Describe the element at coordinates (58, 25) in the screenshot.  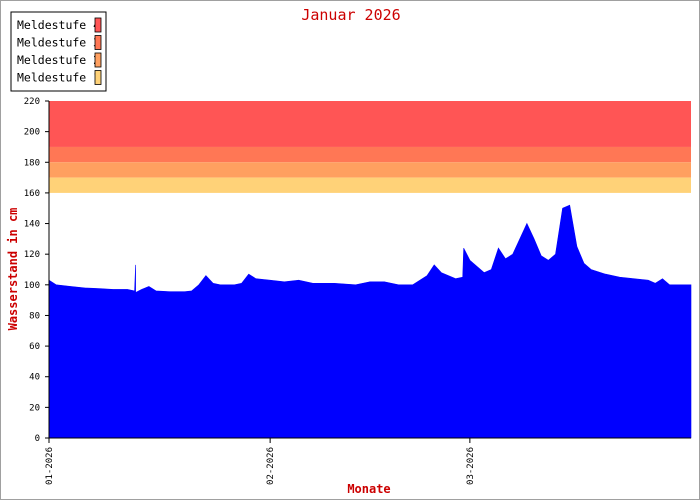
I see `legend-label: Meldestufe 4` at that location.